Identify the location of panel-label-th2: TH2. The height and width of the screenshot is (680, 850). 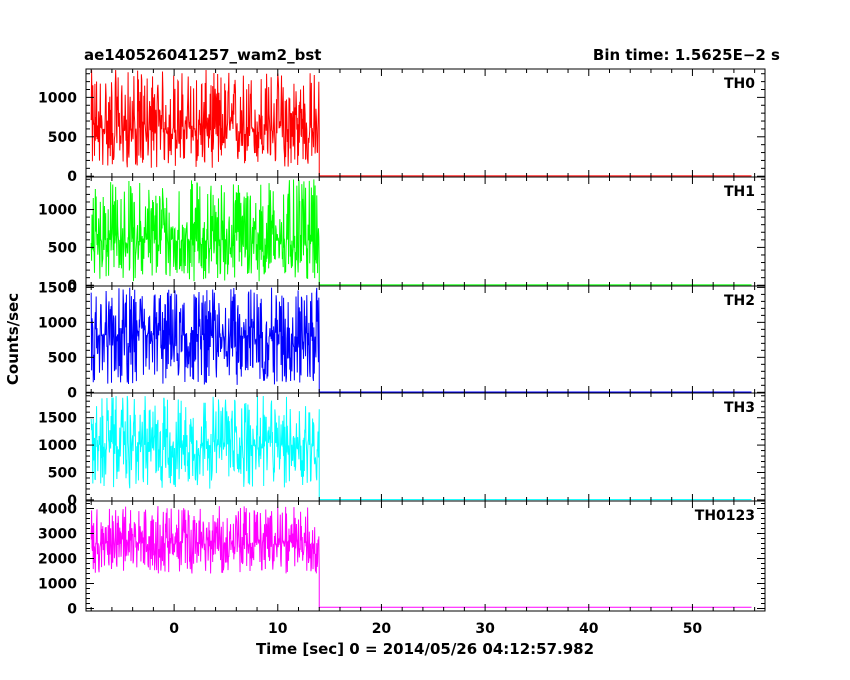
(739, 301).